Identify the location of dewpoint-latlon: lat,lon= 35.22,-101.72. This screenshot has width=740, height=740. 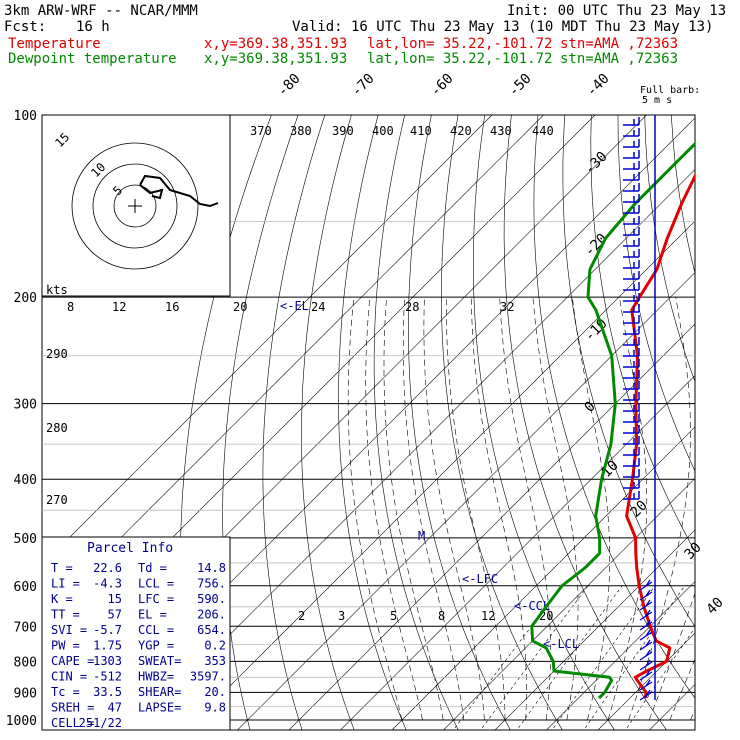
(460, 59).